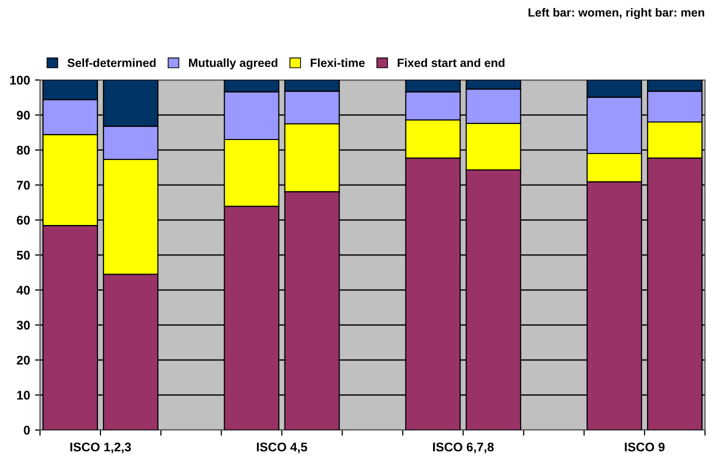 This screenshot has height=466, width=712. I want to click on y-tick-label: 80, so click(23, 150).